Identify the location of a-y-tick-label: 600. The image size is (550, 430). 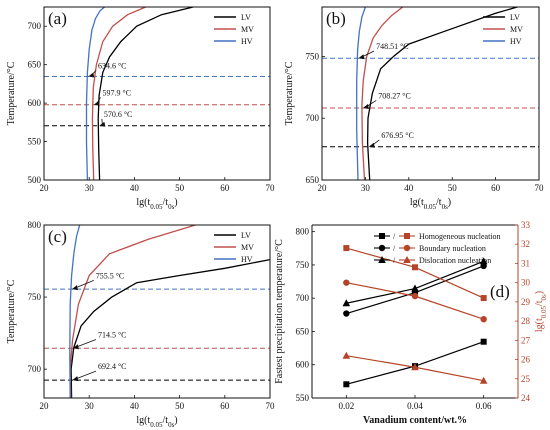
(35, 103).